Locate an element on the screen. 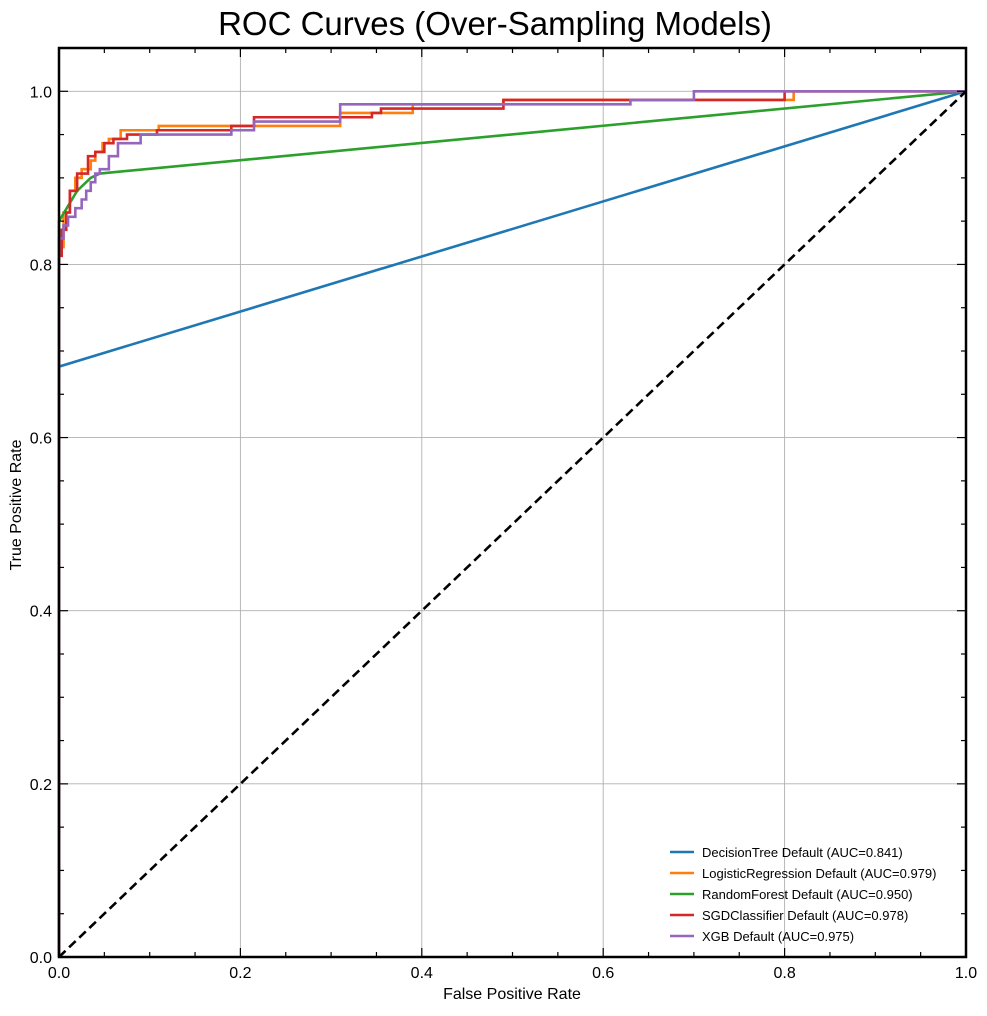  x-tick-label: 0.6 is located at coordinates (603, 973).